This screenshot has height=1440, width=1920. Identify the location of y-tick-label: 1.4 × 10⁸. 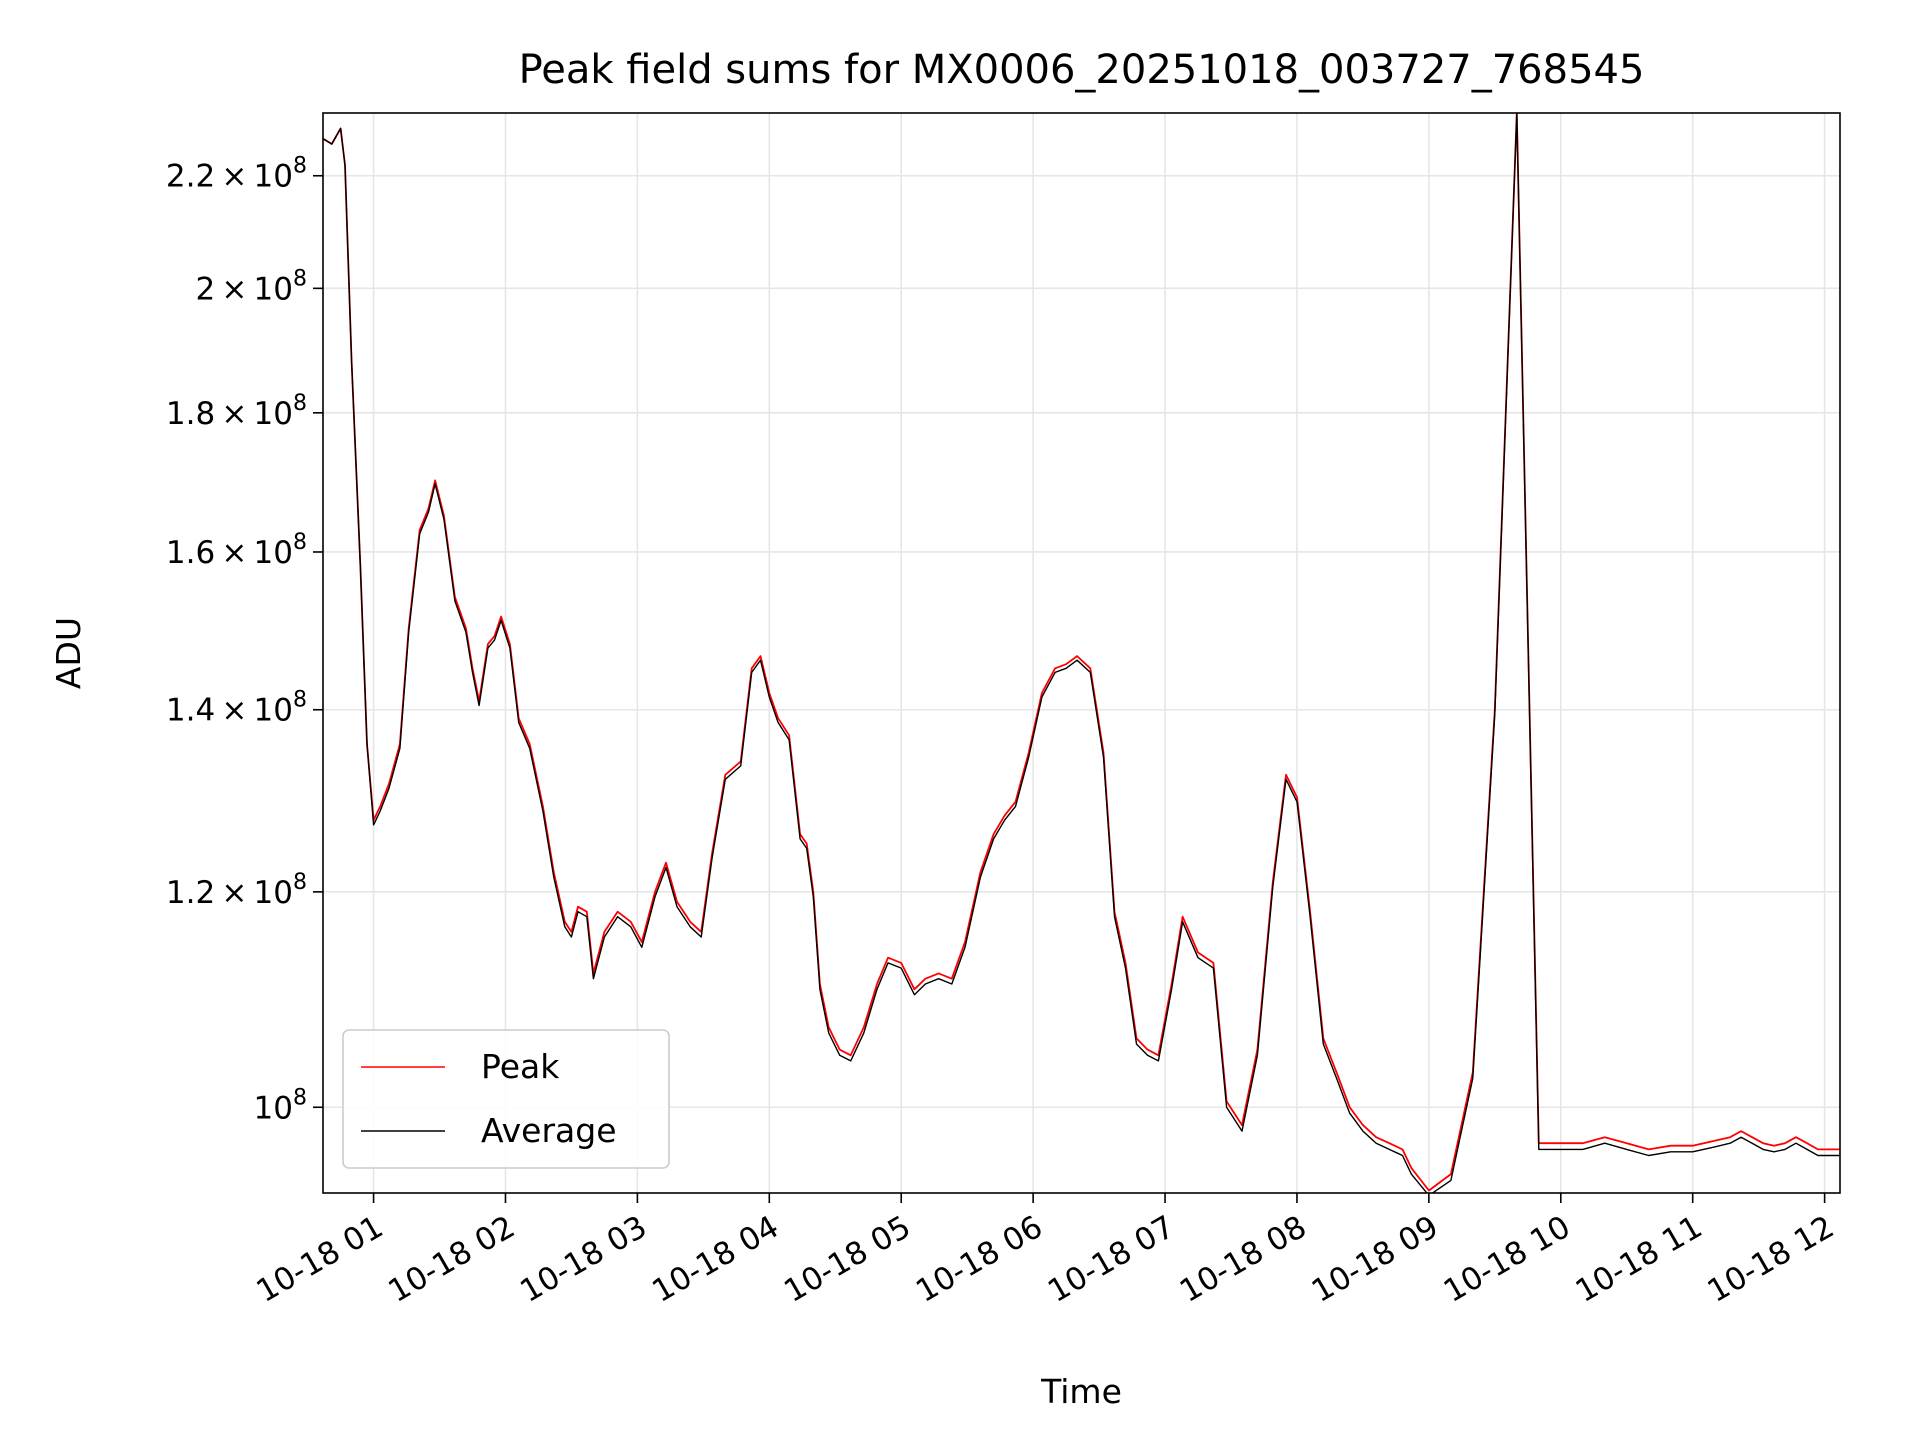
(236, 708).